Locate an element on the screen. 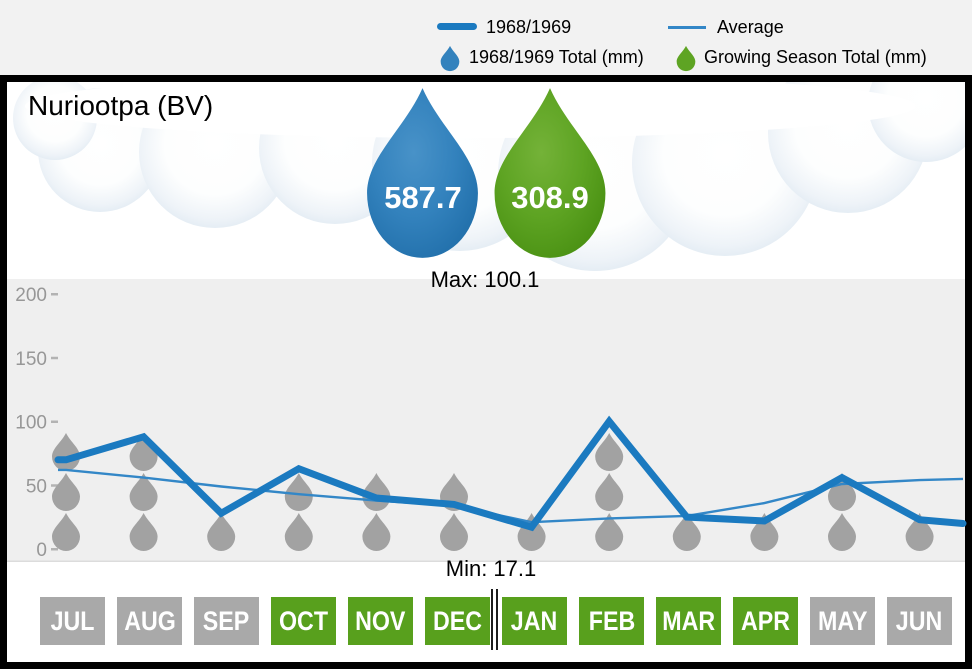 The image size is (972, 669). month-button-apr: APR is located at coordinates (765, 621).